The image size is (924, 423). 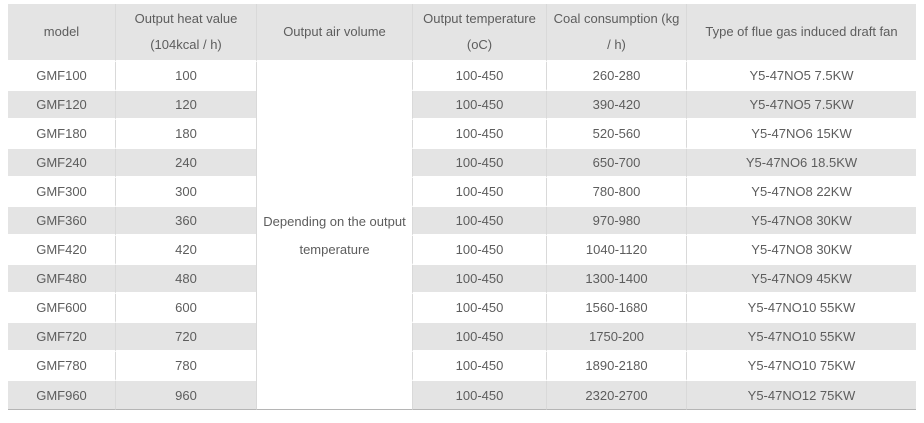 I want to click on table-cell: 120, so click(x=185, y=105).